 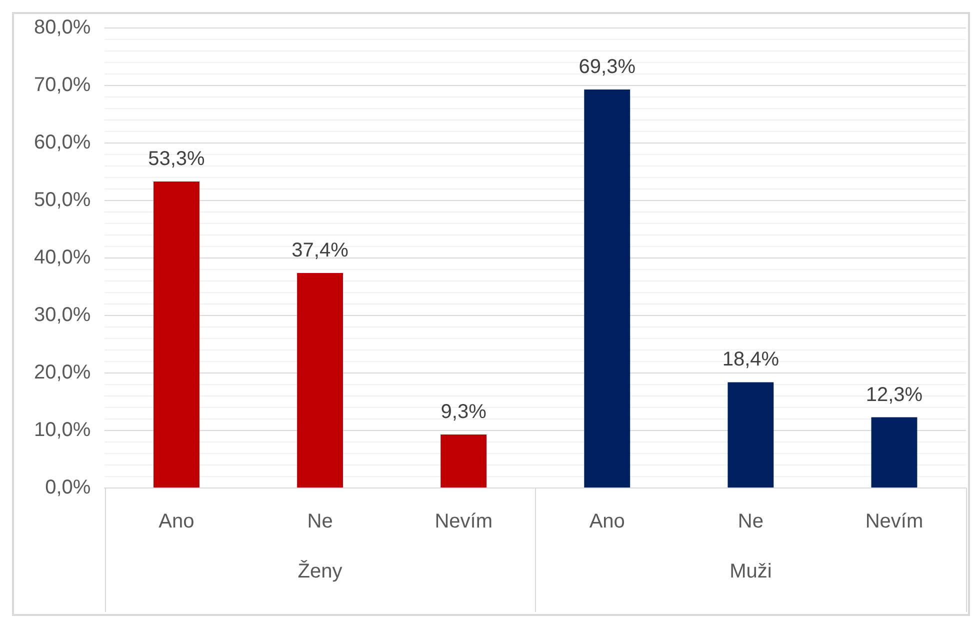 What do you see at coordinates (751, 359) in the screenshot?
I see `data-label: 18,4%` at bounding box center [751, 359].